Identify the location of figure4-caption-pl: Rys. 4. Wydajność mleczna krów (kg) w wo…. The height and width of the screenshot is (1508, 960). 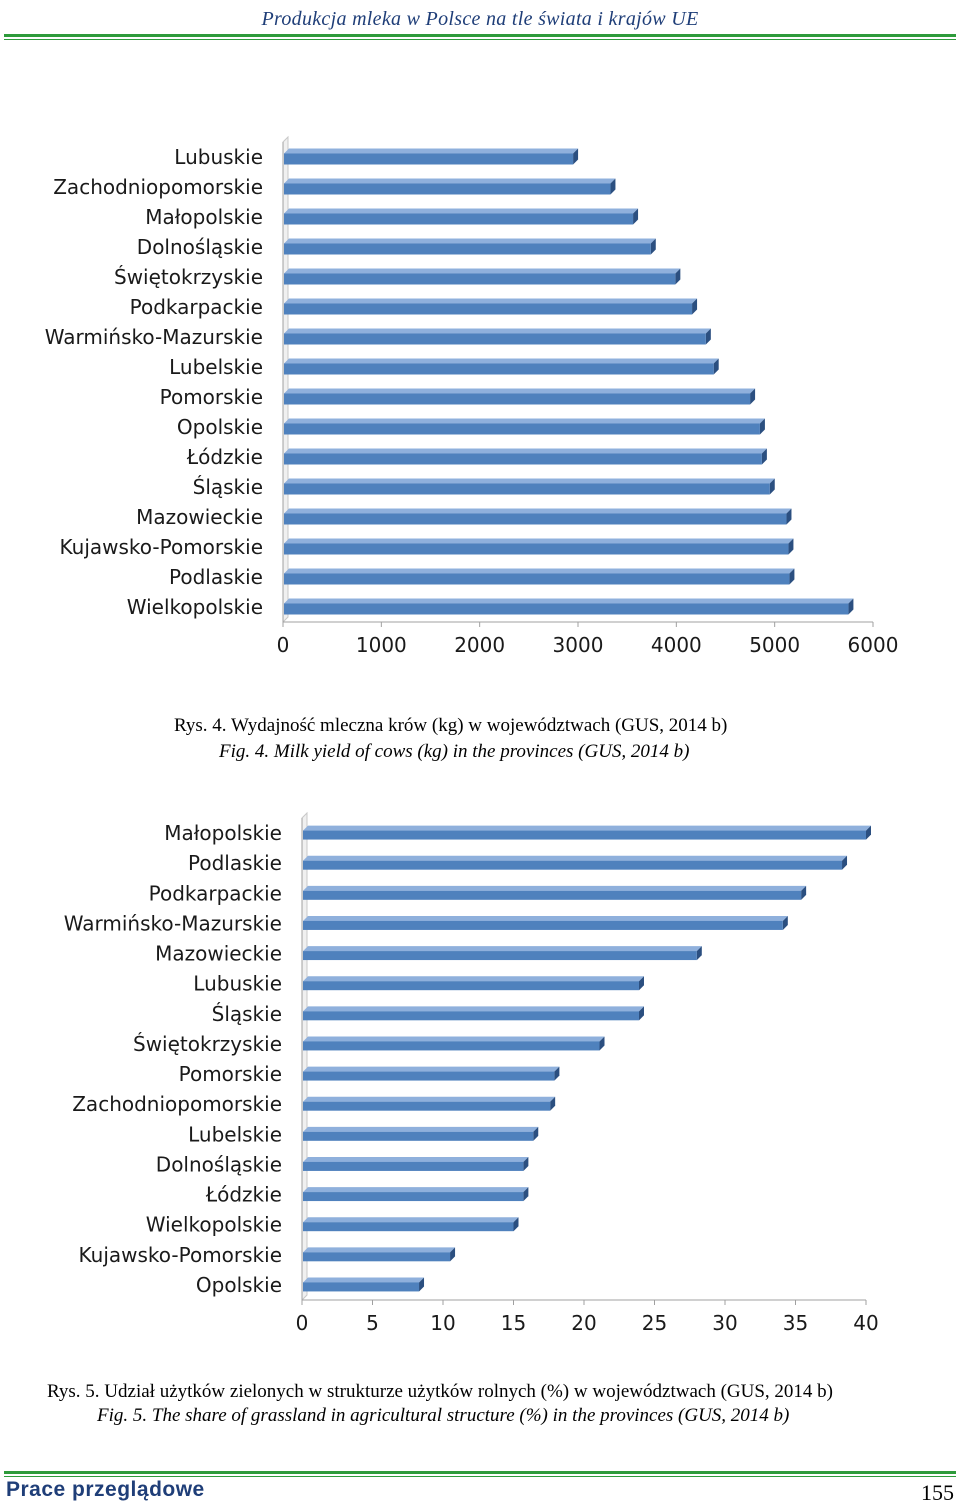
(451, 725).